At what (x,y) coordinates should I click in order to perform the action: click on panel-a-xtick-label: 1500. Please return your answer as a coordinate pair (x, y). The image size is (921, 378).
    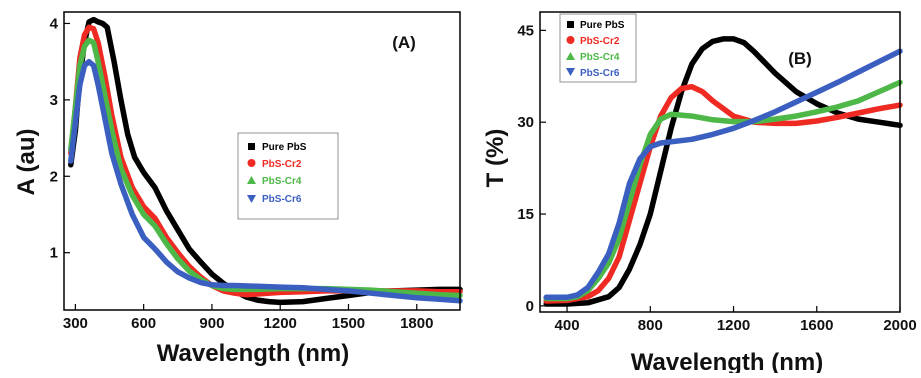
    Looking at the image, I should click on (348, 323).